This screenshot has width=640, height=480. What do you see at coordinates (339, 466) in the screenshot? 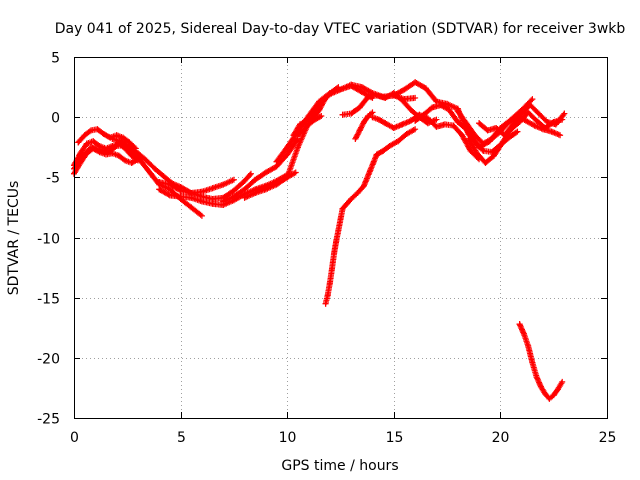
I see `x-axis-label: GPS time / hours` at bounding box center [339, 466].